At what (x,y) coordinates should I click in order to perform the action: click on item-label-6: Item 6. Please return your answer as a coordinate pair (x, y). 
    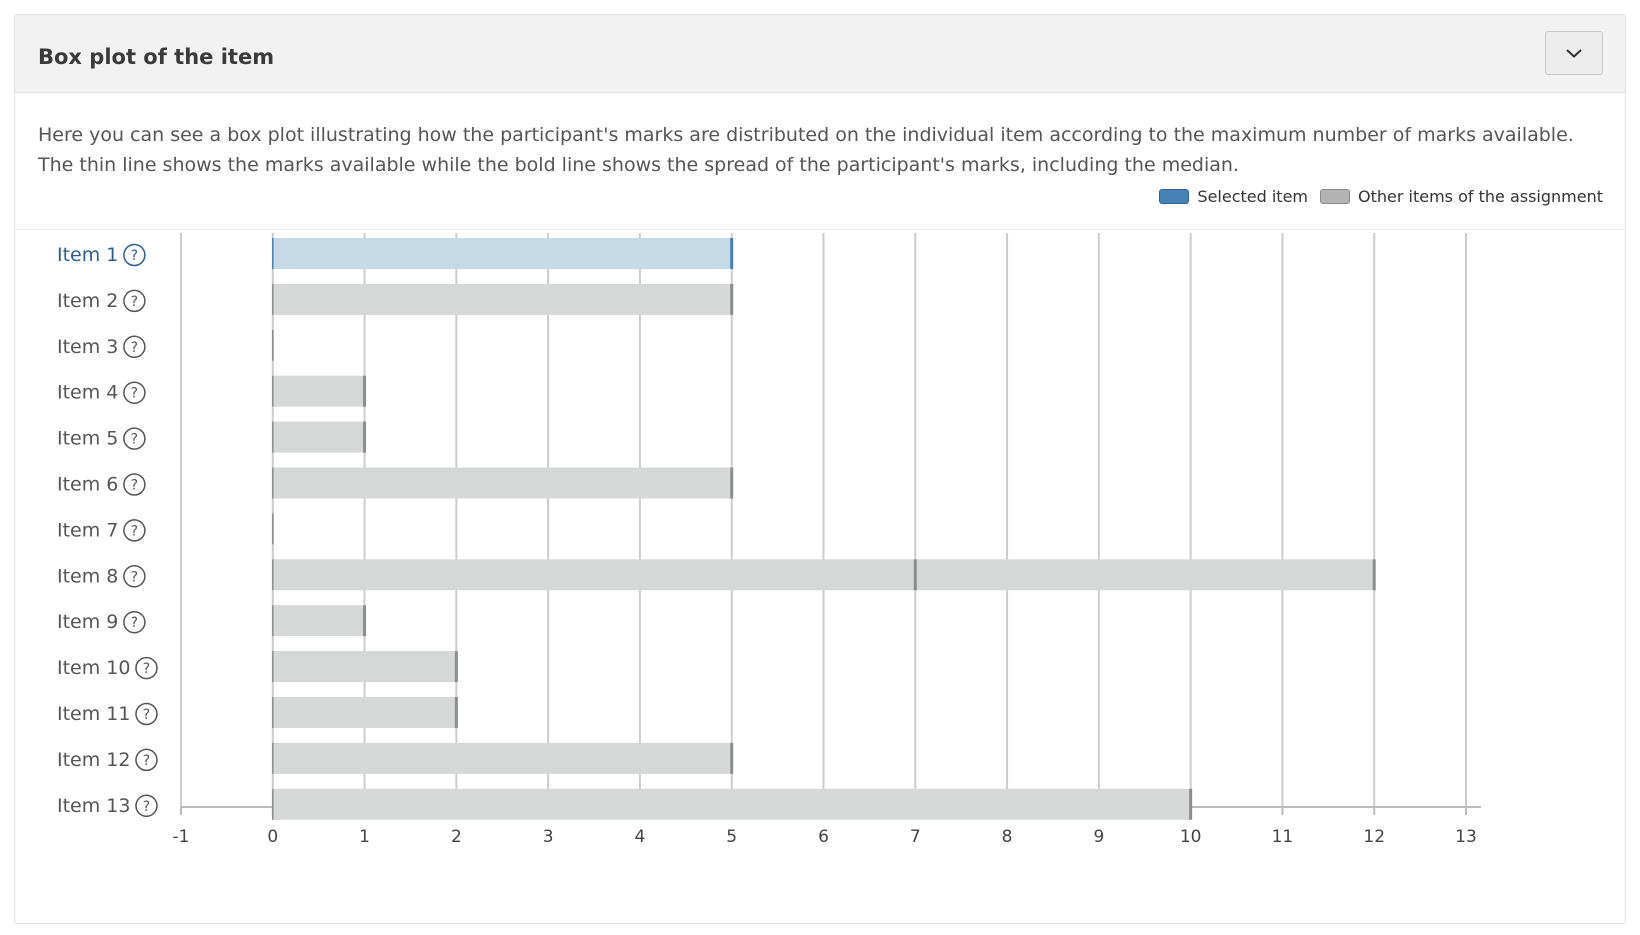
    Looking at the image, I should click on (87, 485).